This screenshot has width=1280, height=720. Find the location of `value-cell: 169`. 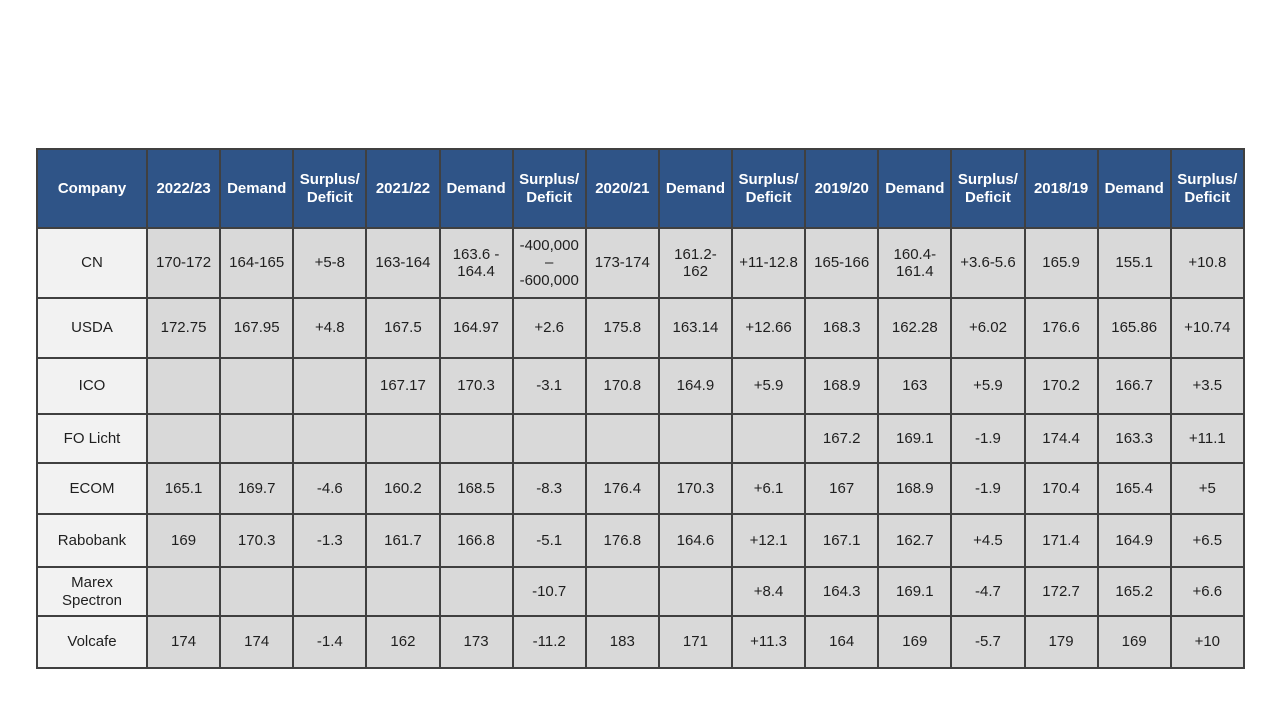

value-cell: 169 is located at coordinates (183, 540).